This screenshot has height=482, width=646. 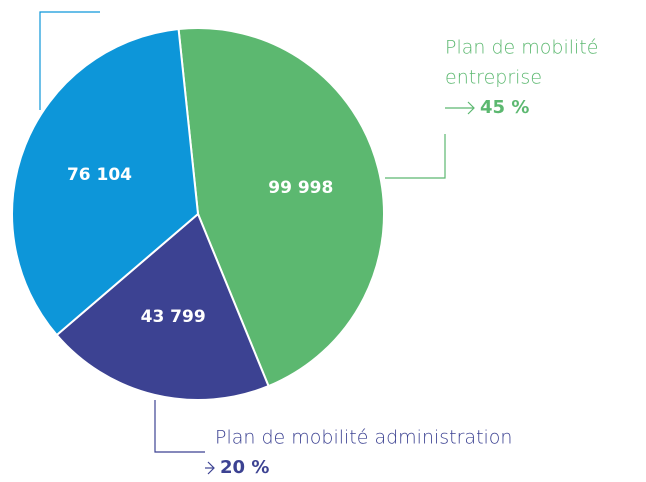 I want to click on annotation-label: entreprise, so click(x=493, y=78).